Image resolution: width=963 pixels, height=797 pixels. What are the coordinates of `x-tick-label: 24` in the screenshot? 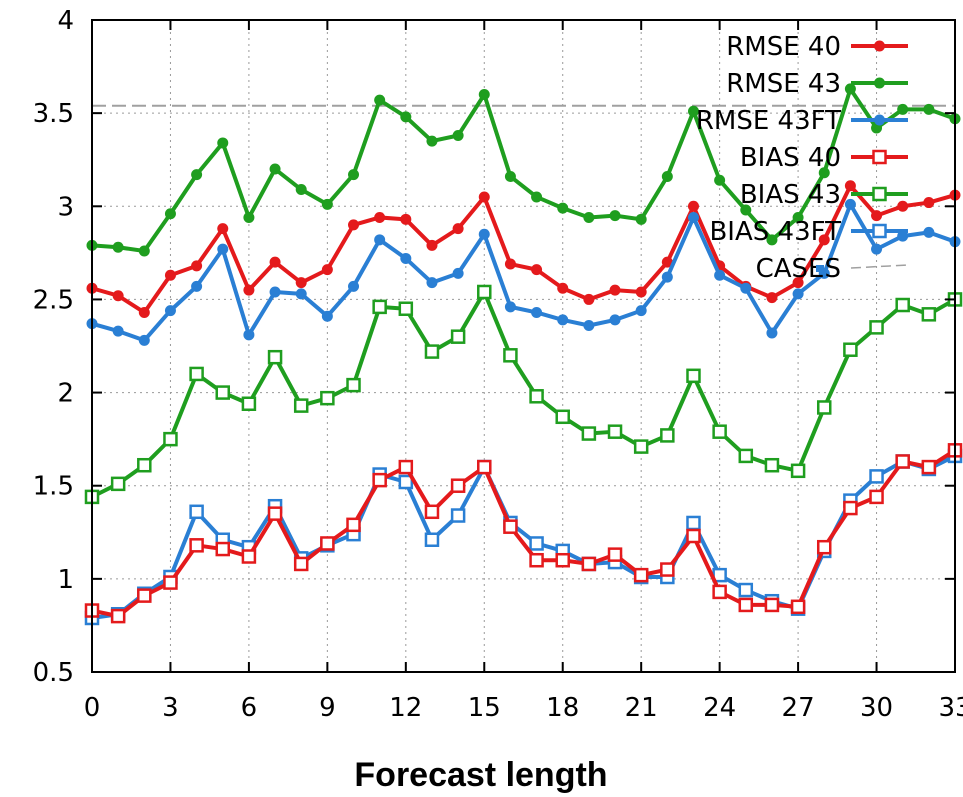 It's located at (719, 708).